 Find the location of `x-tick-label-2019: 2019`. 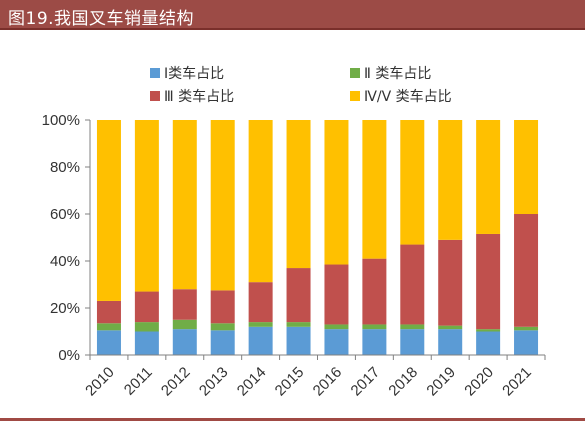

x-tick-label-2019: 2019 is located at coordinates (441, 382).